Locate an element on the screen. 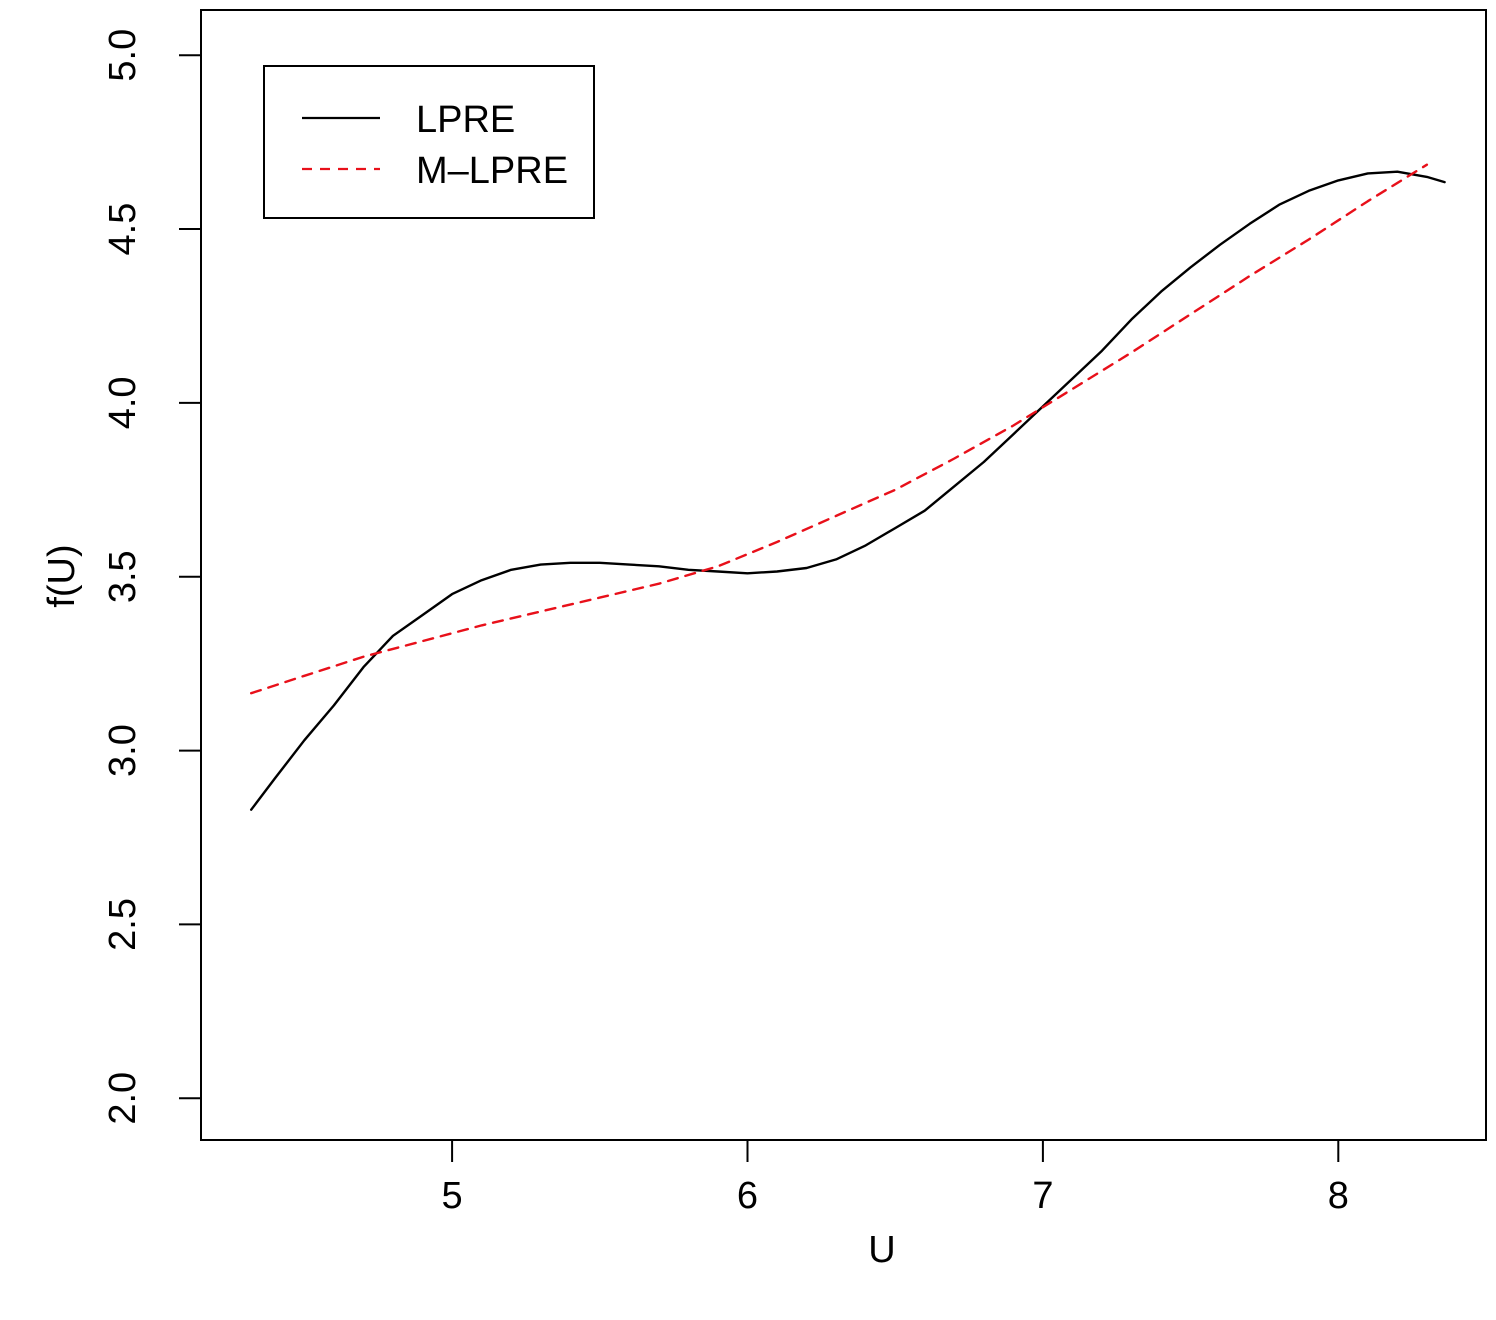  x-tick-label: 7 is located at coordinates (1042, 1196).